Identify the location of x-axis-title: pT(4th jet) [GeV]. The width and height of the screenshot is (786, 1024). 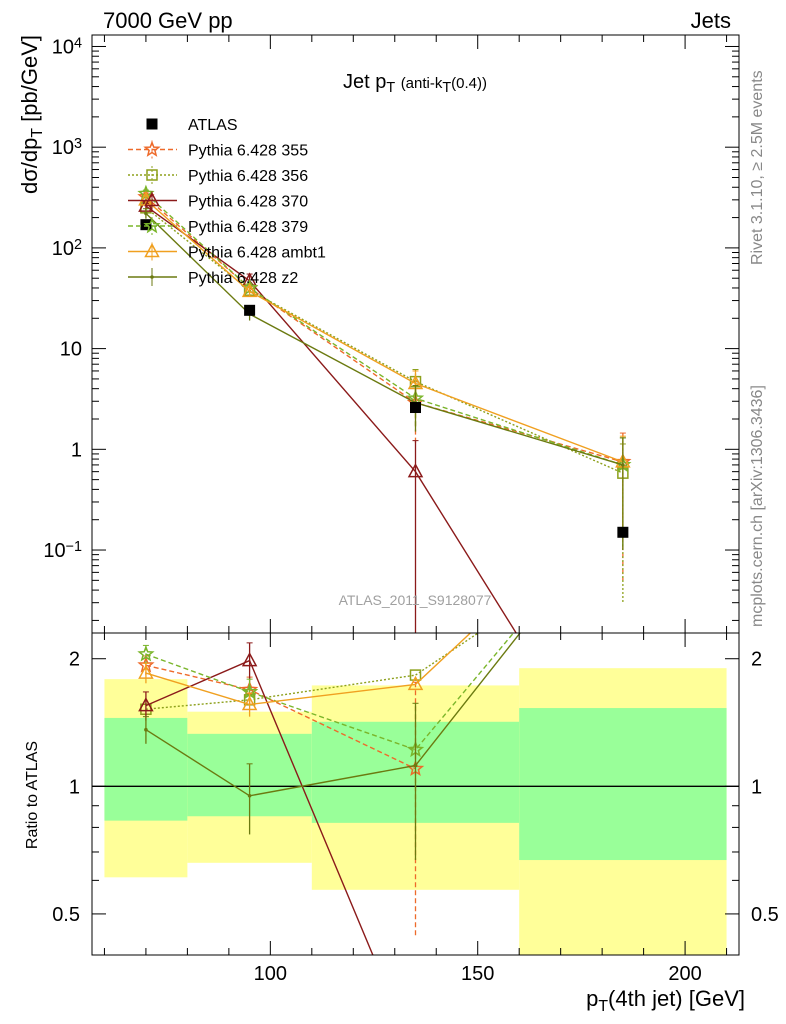
(665, 1000).